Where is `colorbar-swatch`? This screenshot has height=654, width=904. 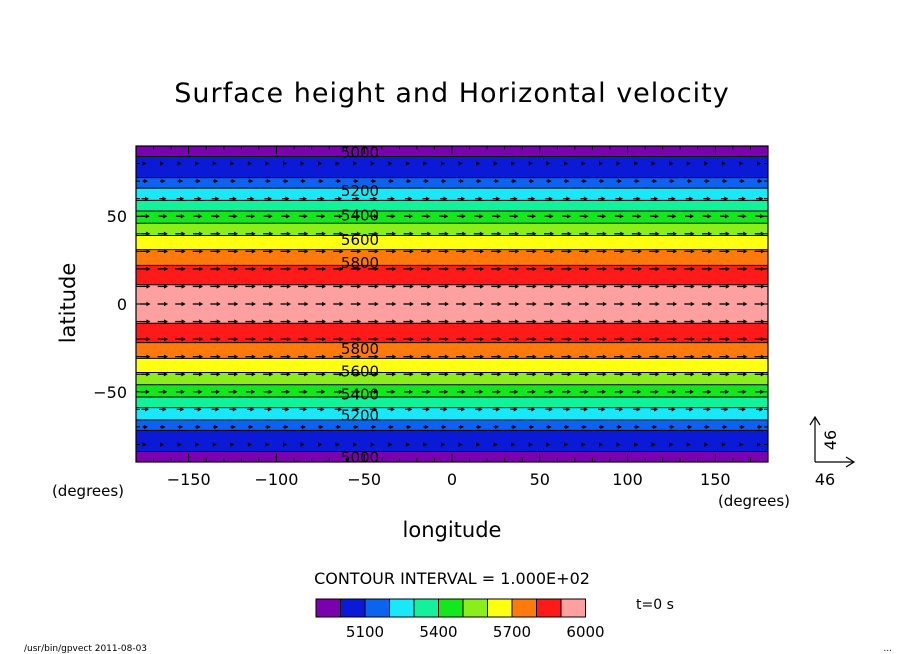 colorbar-swatch is located at coordinates (377, 608).